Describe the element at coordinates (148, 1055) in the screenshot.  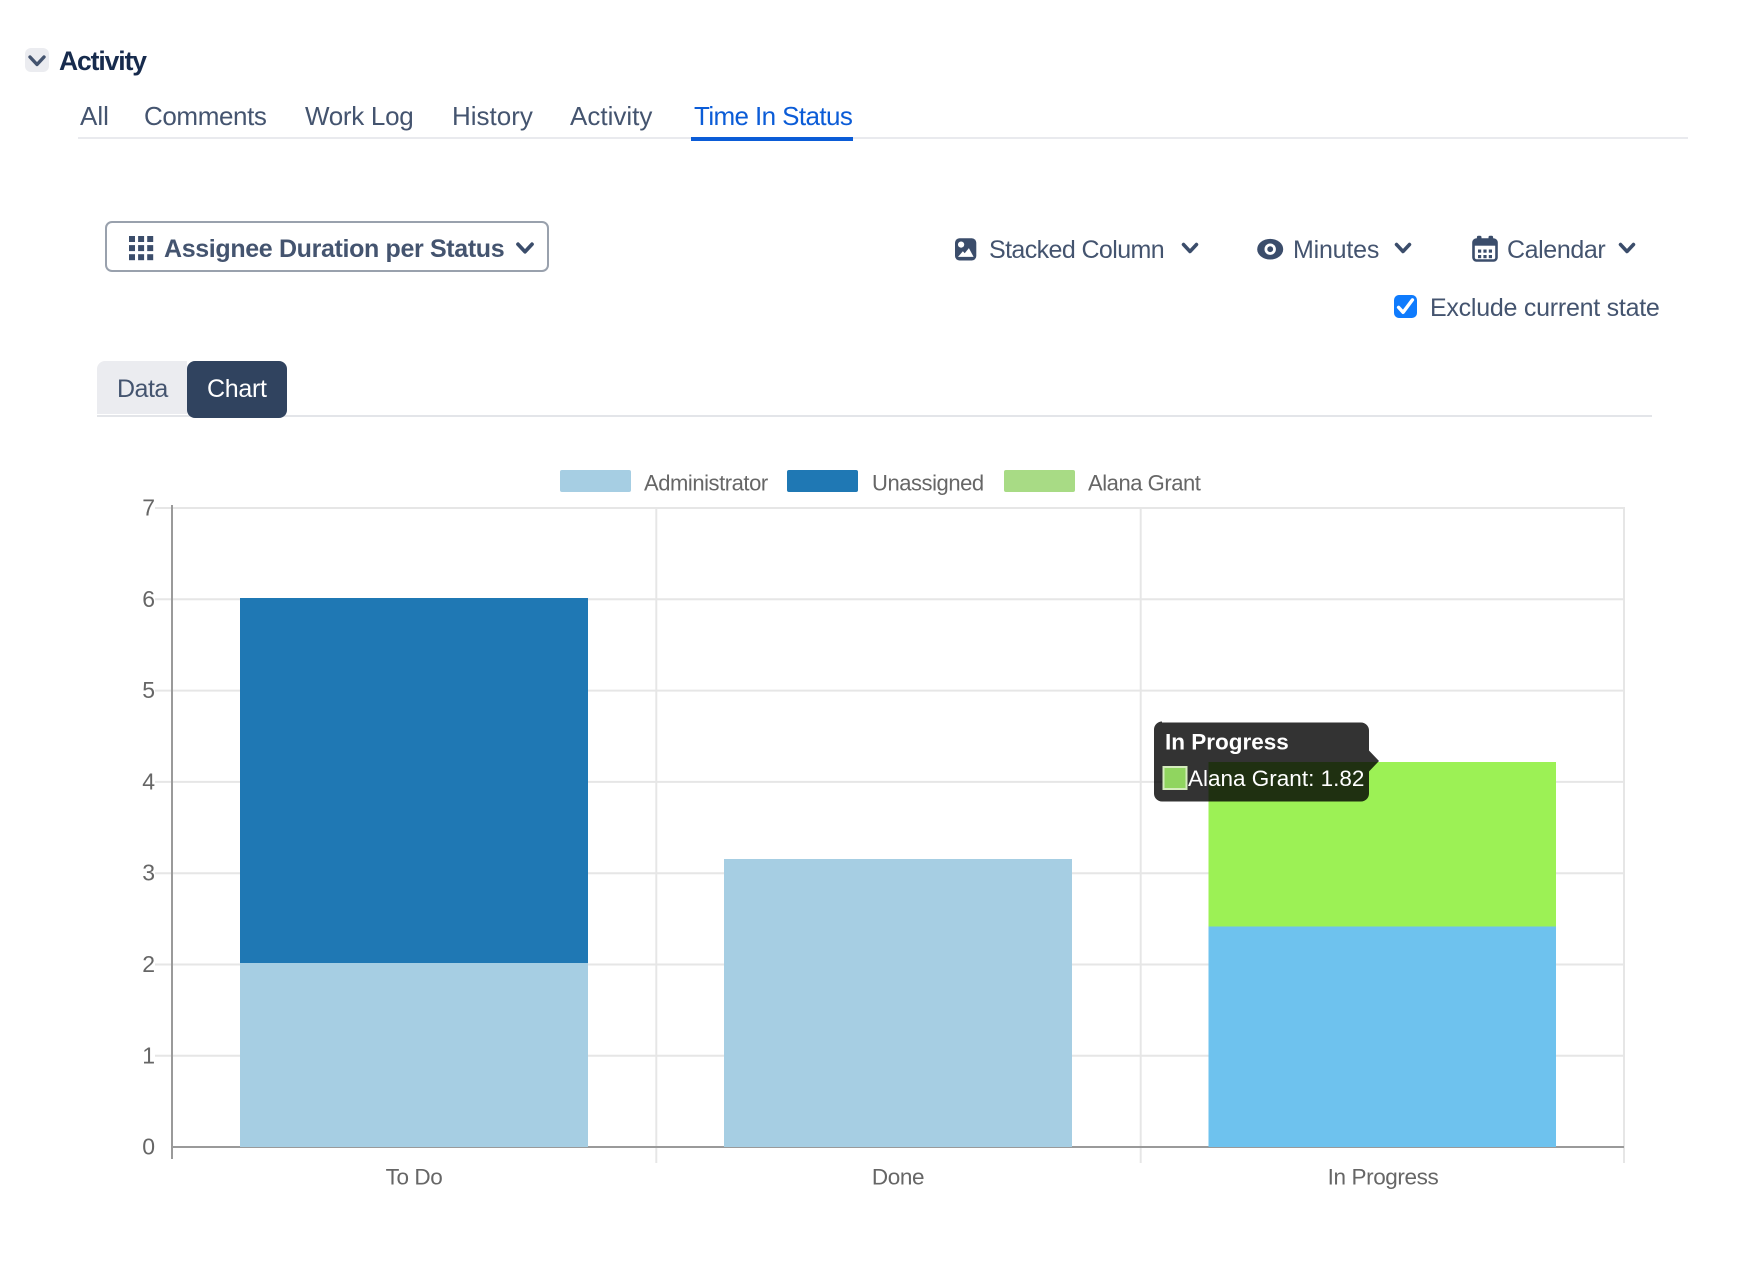
I see `svg-text: 1` at that location.